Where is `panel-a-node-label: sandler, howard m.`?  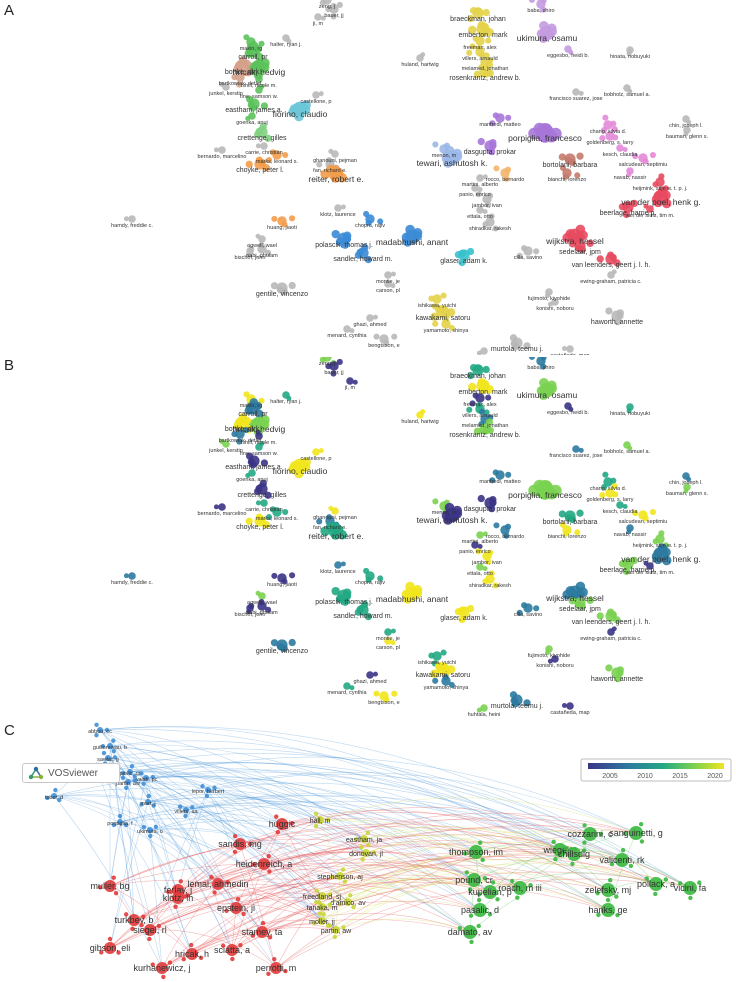
panel-a-node-label: sandler, howard m. is located at coordinates (362, 259).